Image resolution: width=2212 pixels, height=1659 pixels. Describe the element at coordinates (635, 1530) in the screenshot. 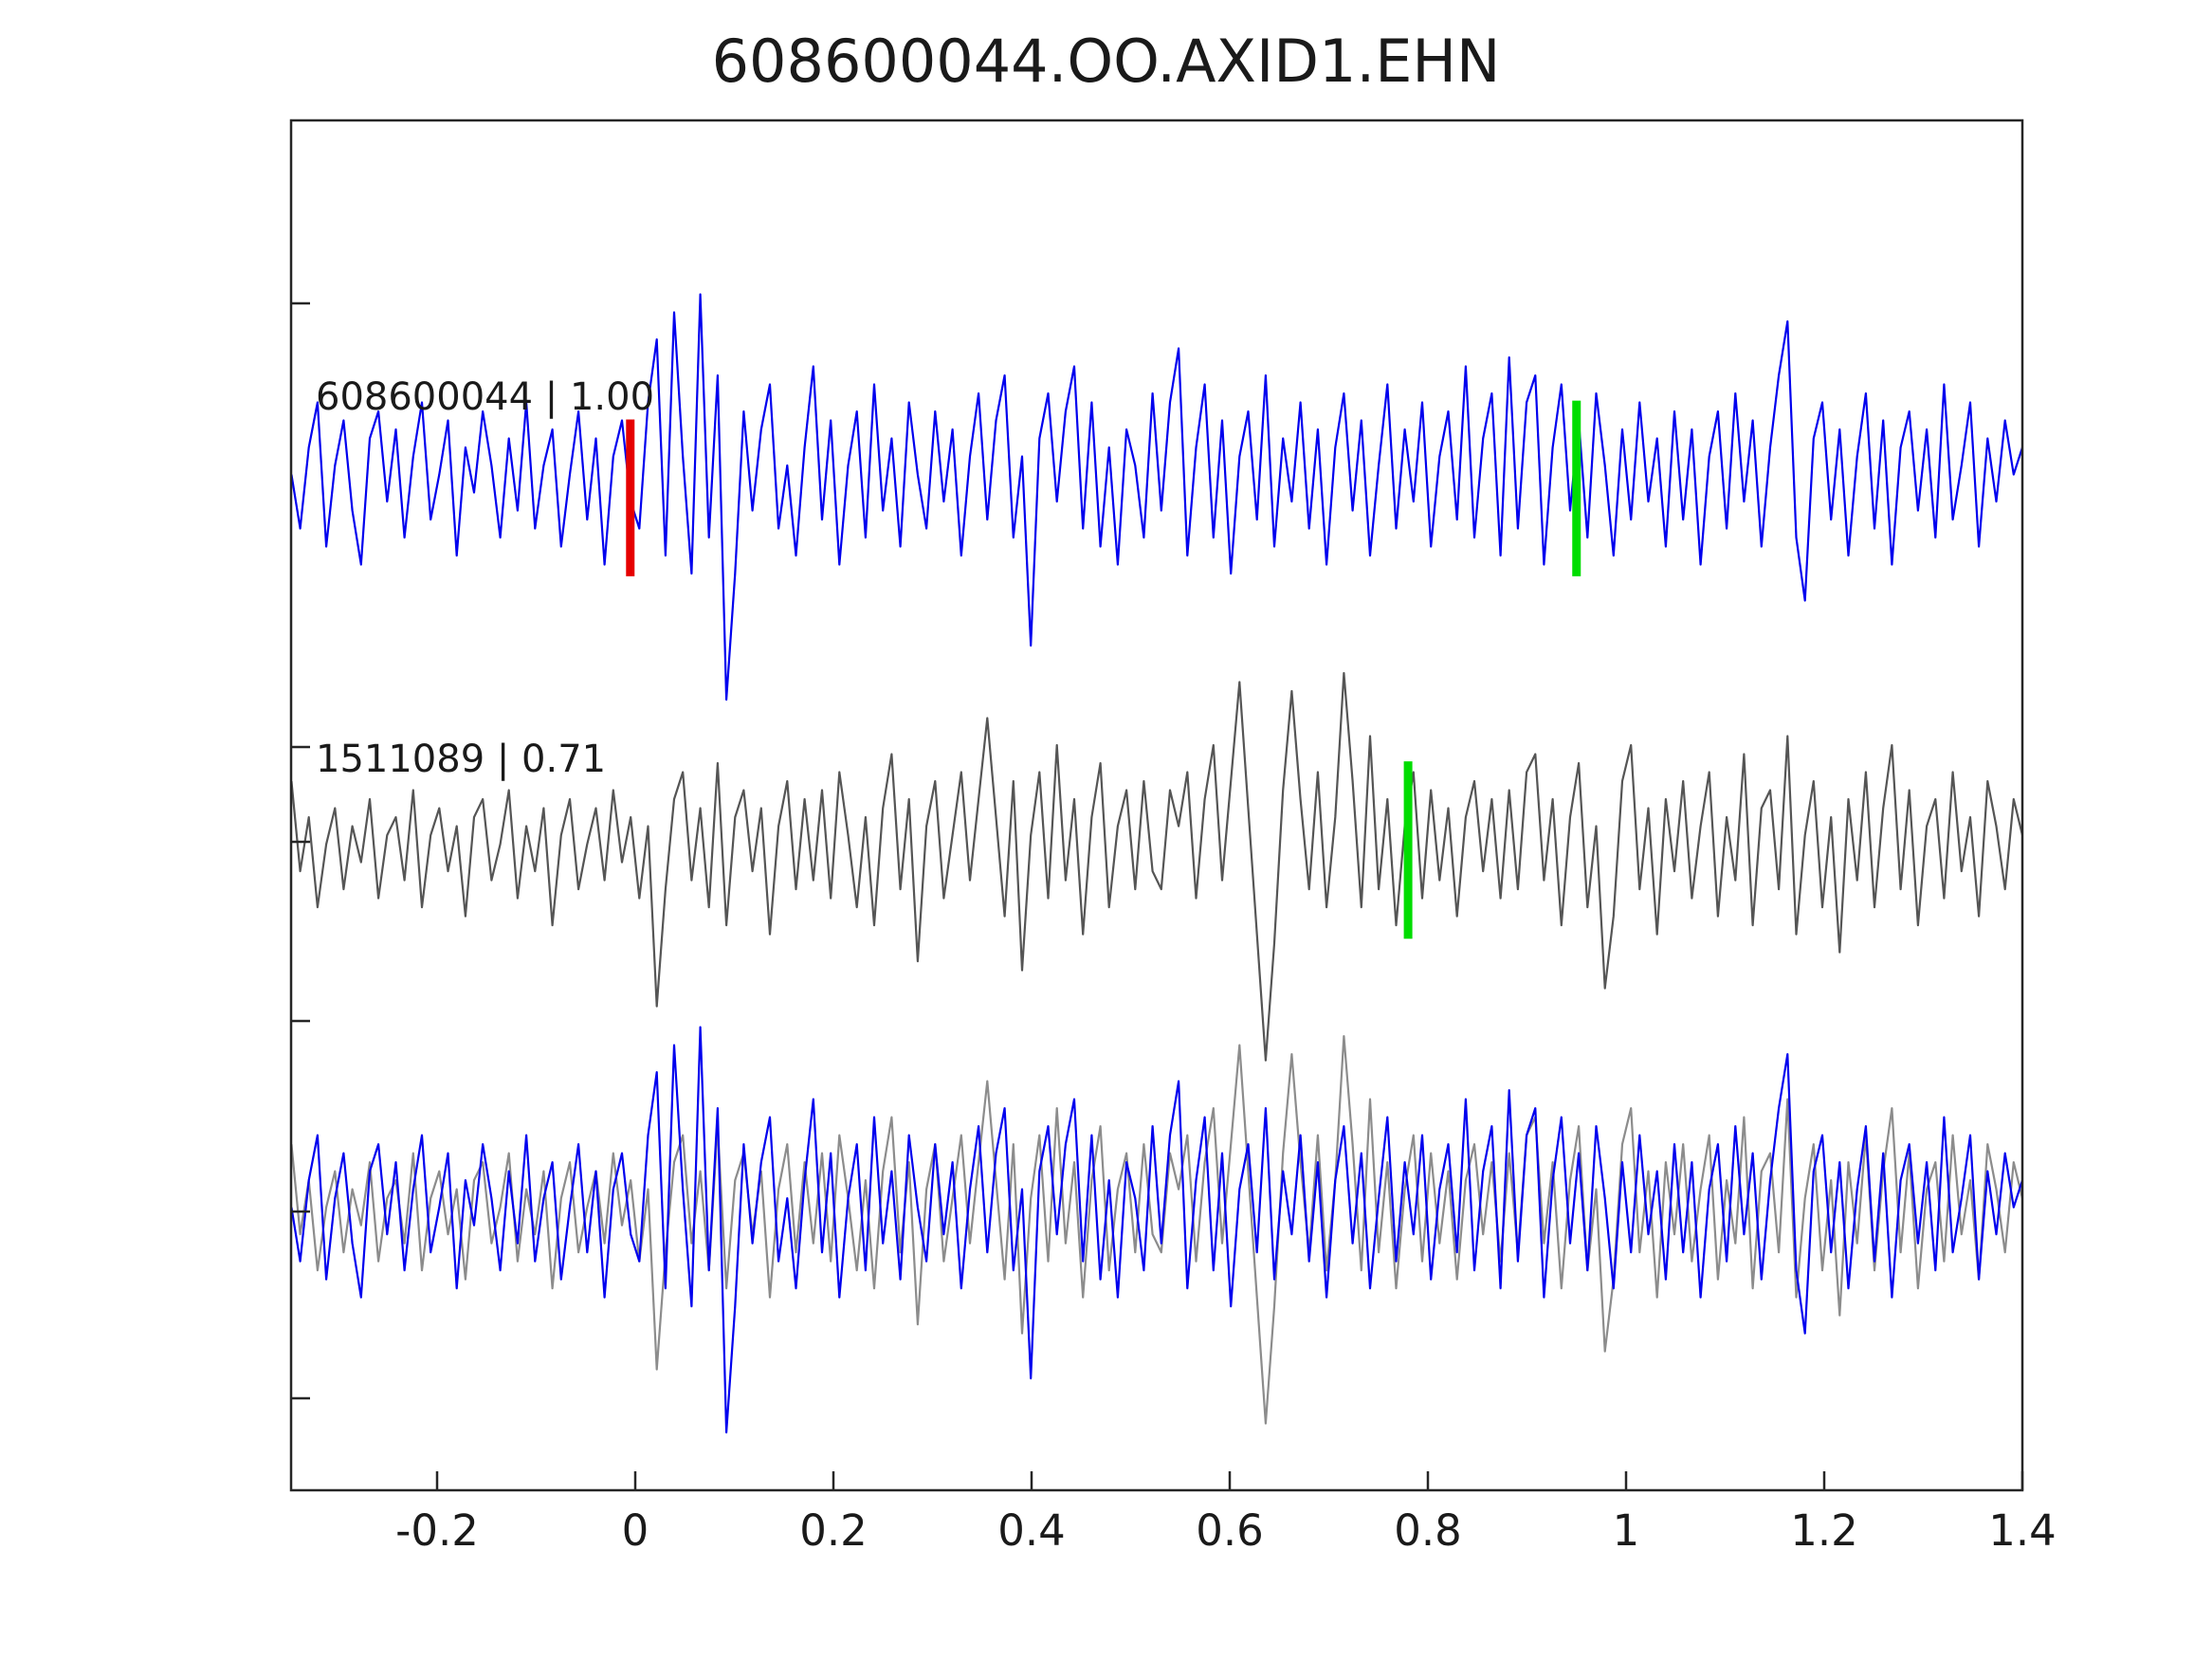

I see `x-tick-label: 0` at that location.